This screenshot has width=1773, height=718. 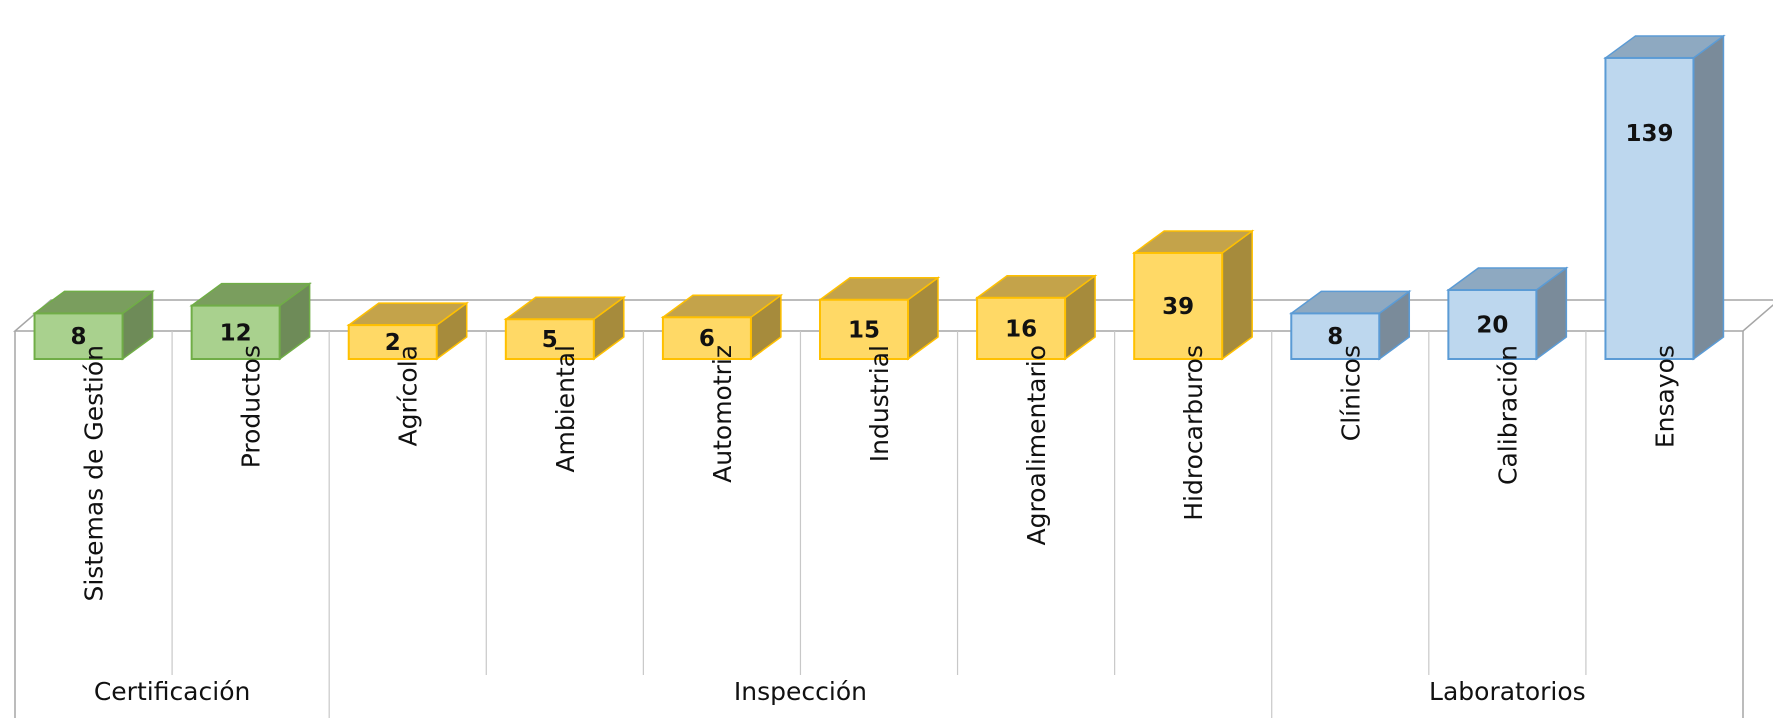 I want to click on data-label: 20, so click(x=1492, y=326).